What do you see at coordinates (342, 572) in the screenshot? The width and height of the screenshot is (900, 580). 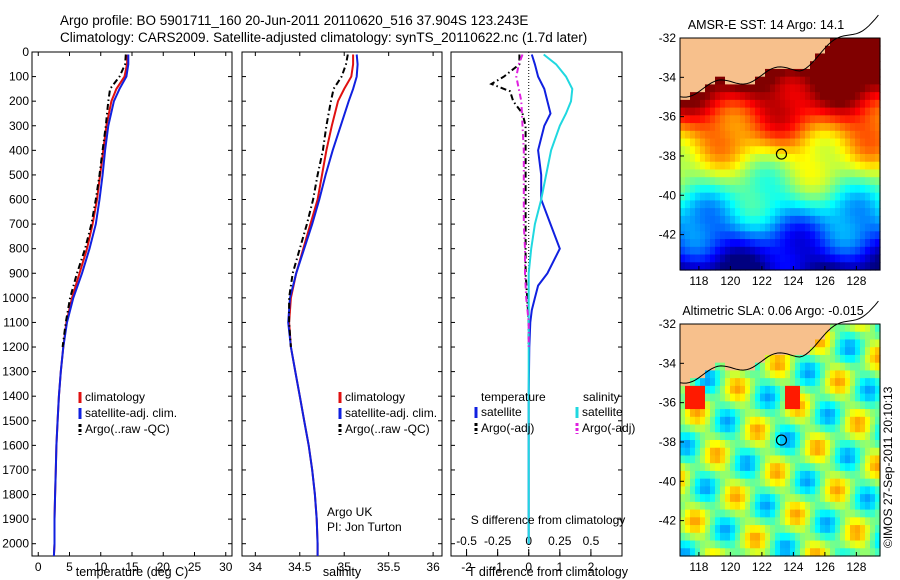 I see `salinity-xlabel: salinity` at bounding box center [342, 572].